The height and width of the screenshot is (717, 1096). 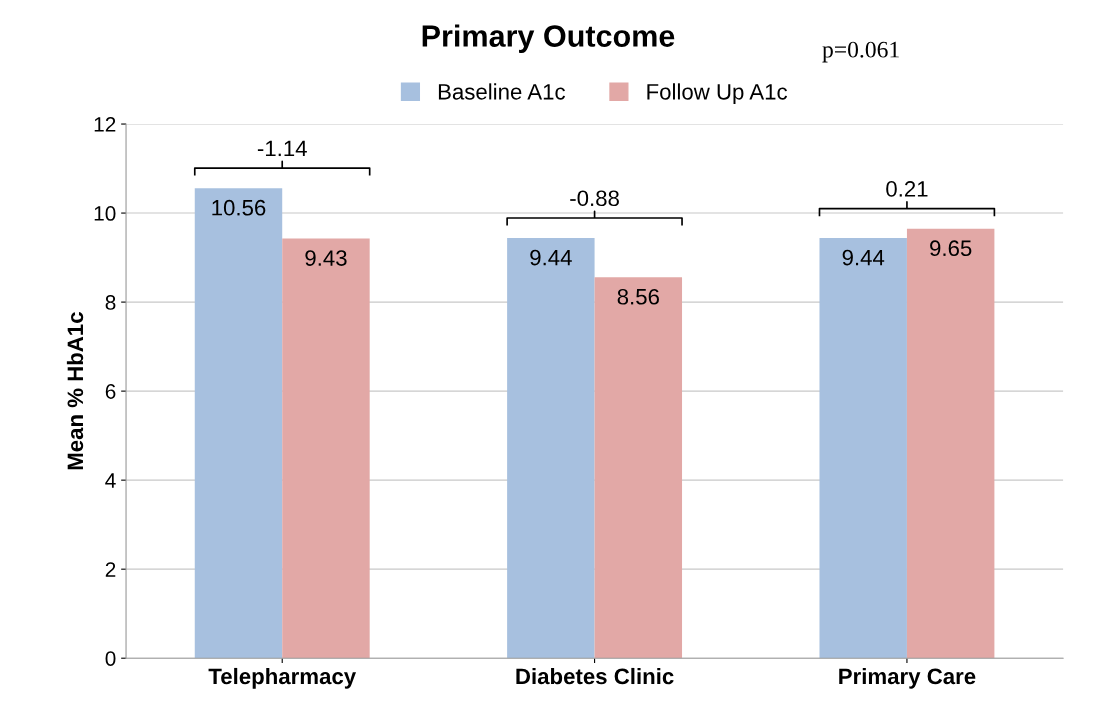 What do you see at coordinates (907, 678) in the screenshot?
I see `x-tick-label: Primary Care` at bounding box center [907, 678].